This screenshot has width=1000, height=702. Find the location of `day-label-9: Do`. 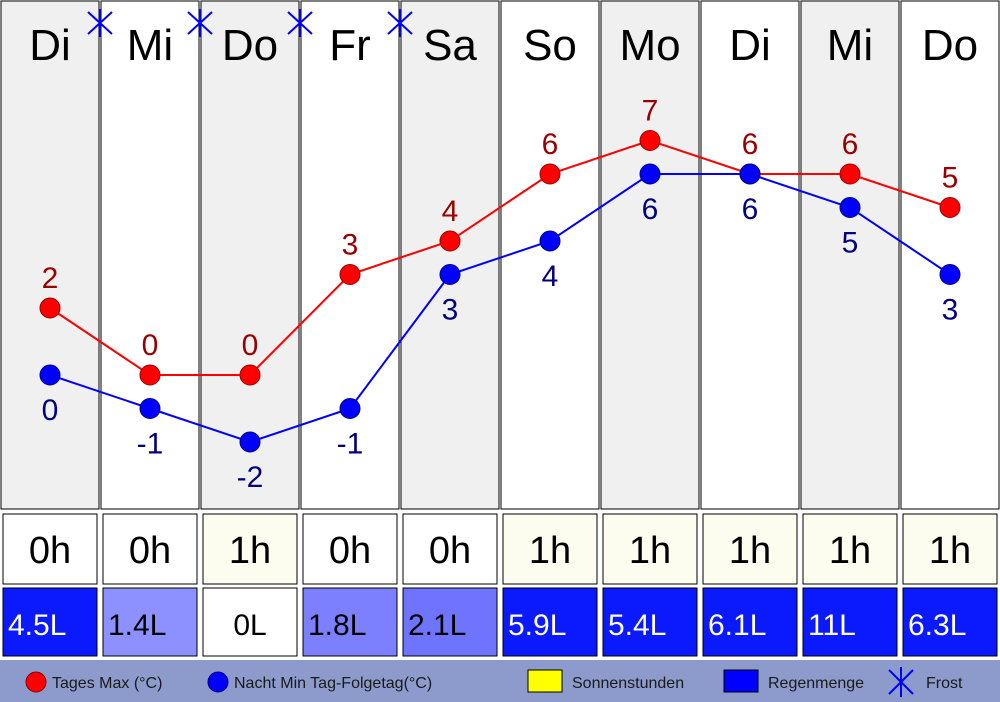

day-label-9: Do is located at coordinates (950, 45).